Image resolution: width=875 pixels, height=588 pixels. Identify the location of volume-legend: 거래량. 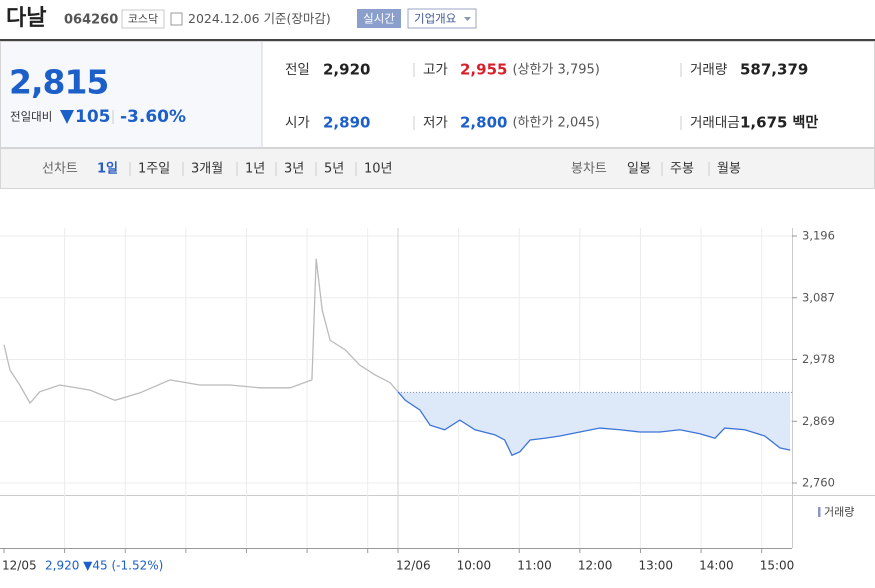
(839, 512).